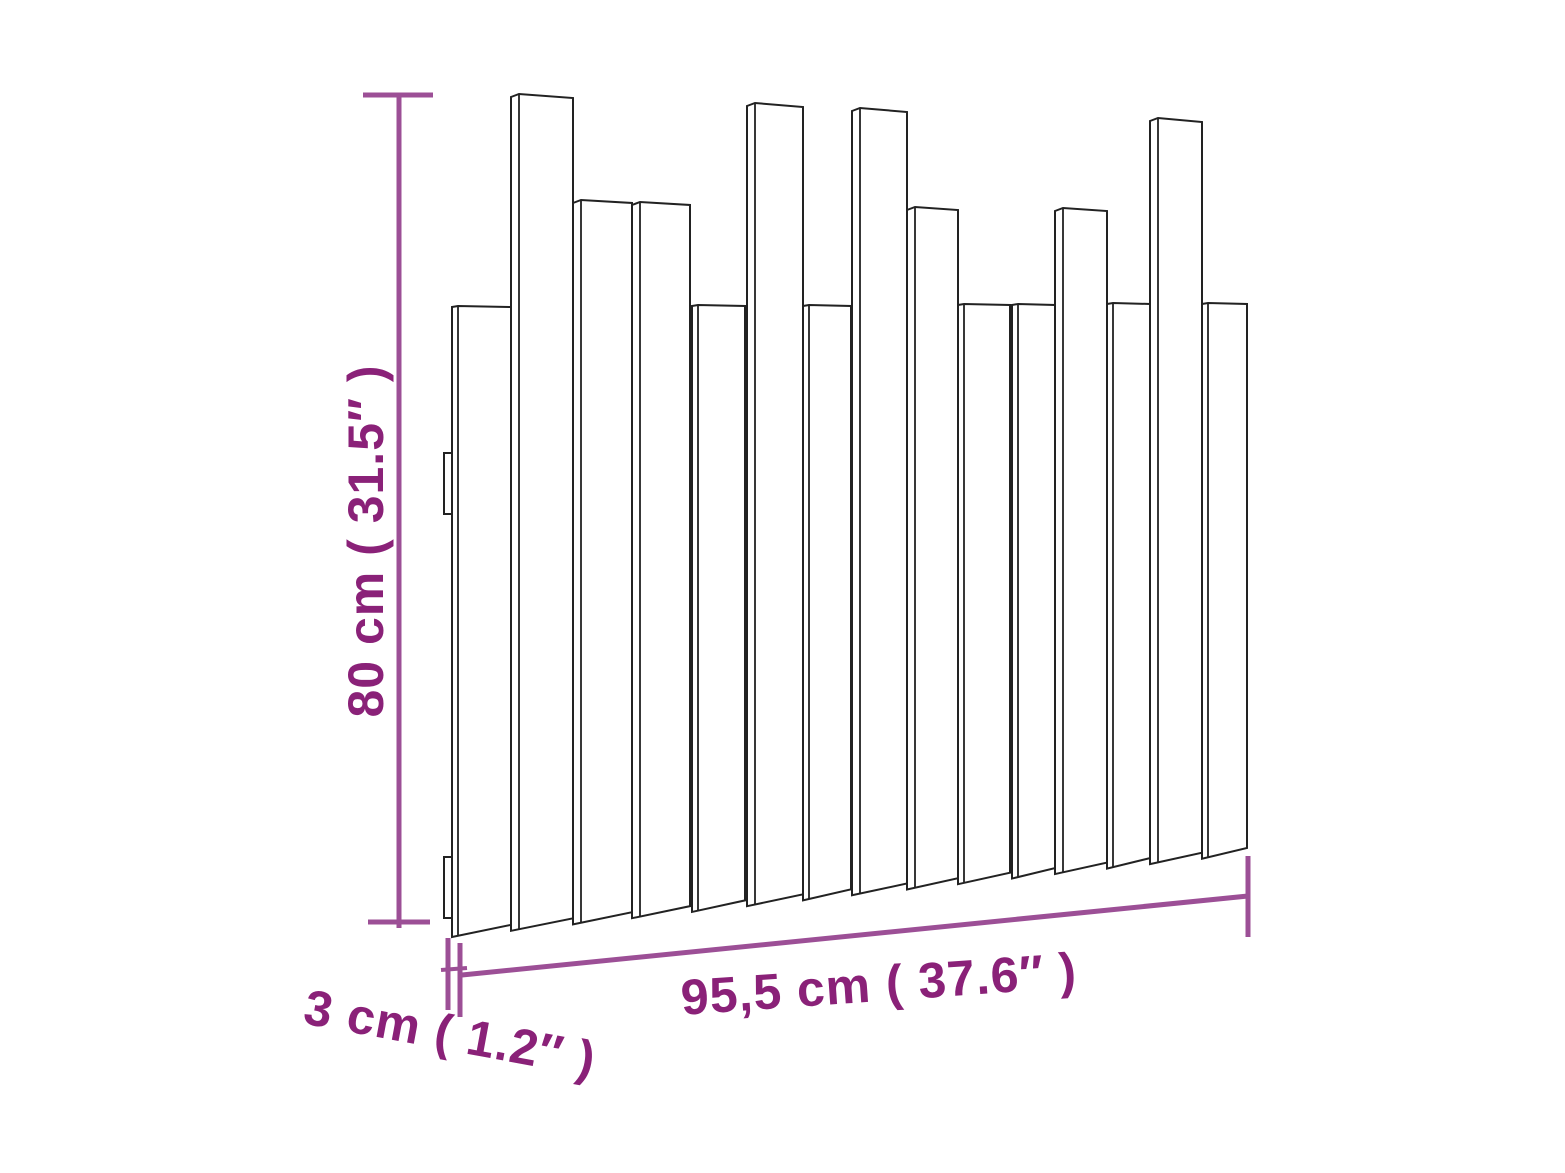 The width and height of the screenshot is (1565, 1173). What do you see at coordinates (366, 540) in the screenshot?
I see `height-dimension-label: 80 cm ( 31.5″ )` at bounding box center [366, 540].